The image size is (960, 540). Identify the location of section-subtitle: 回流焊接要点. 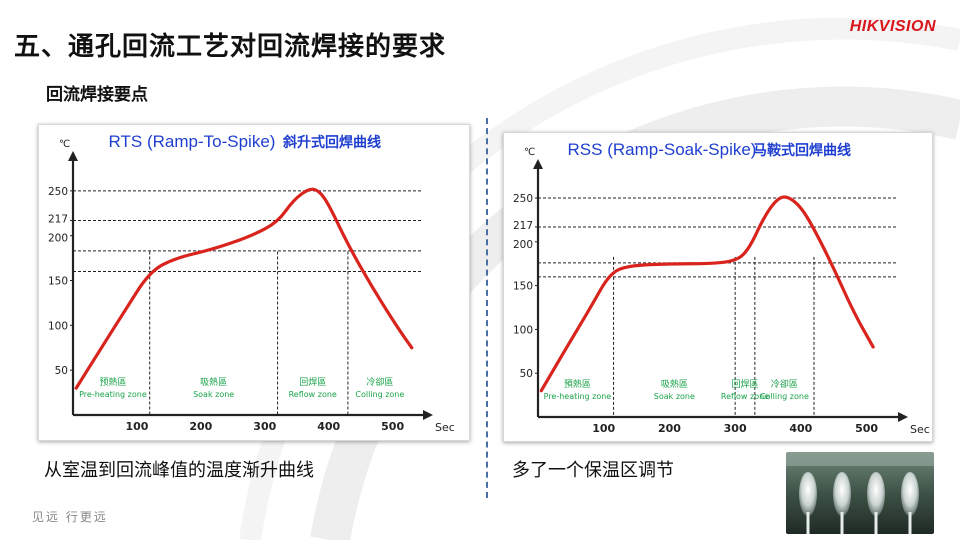
(97, 95).